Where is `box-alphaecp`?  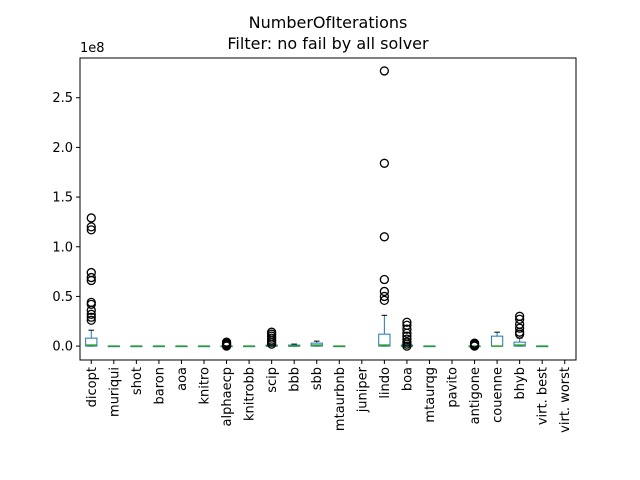
box-alphaecp is located at coordinates (226, 344).